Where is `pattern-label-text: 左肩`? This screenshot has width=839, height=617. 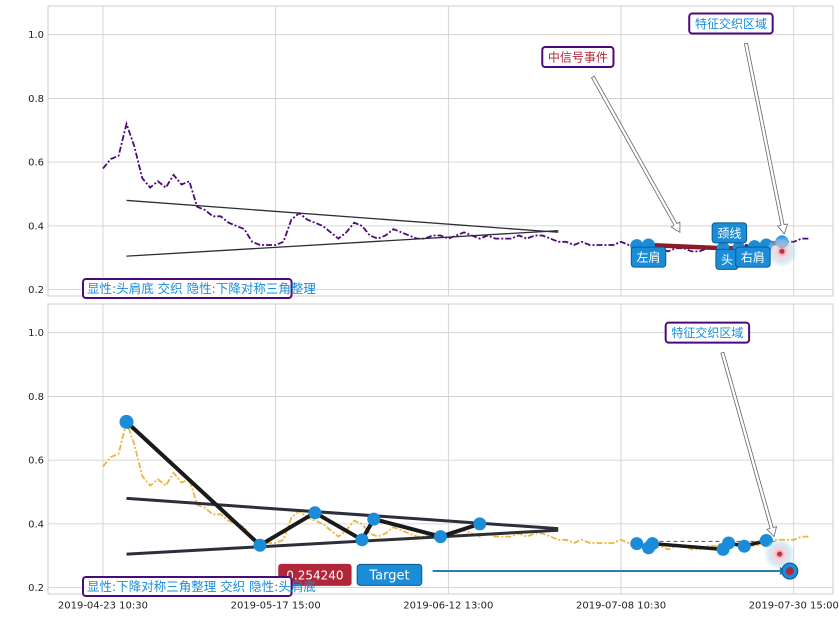 pattern-label-text: 左肩 is located at coordinates (649, 257).